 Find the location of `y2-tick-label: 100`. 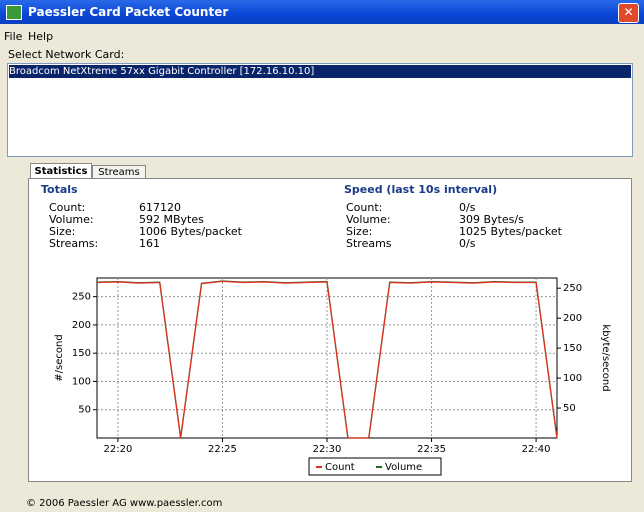

y2-tick-label: 100 is located at coordinates (572, 378).